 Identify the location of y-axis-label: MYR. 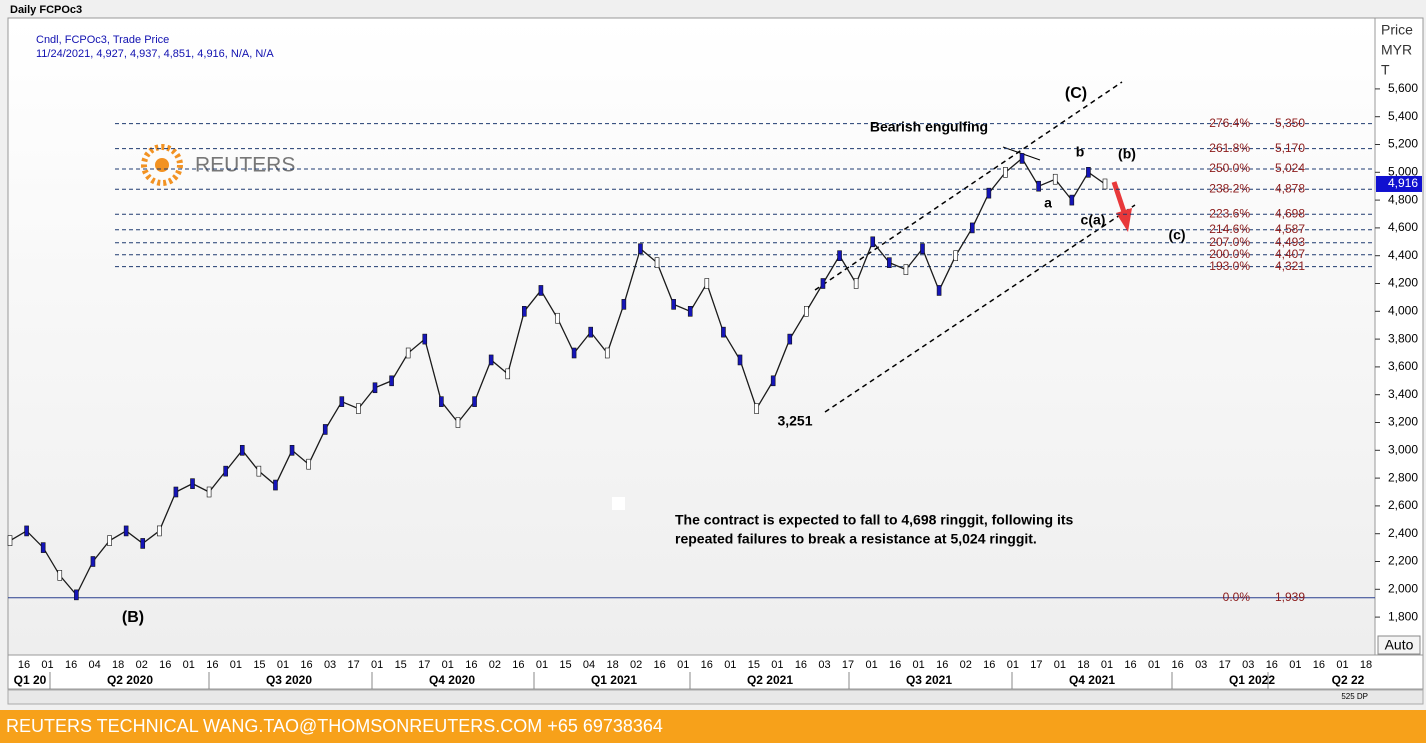
(1396, 50).